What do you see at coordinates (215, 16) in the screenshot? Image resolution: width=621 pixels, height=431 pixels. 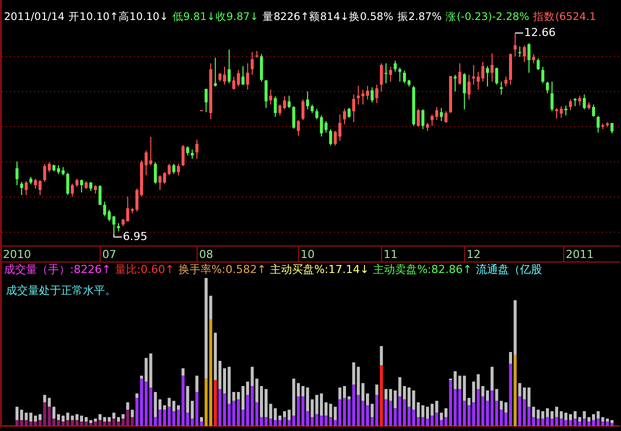 I see `text: 低9.81↓收9.87↓` at bounding box center [215, 16].